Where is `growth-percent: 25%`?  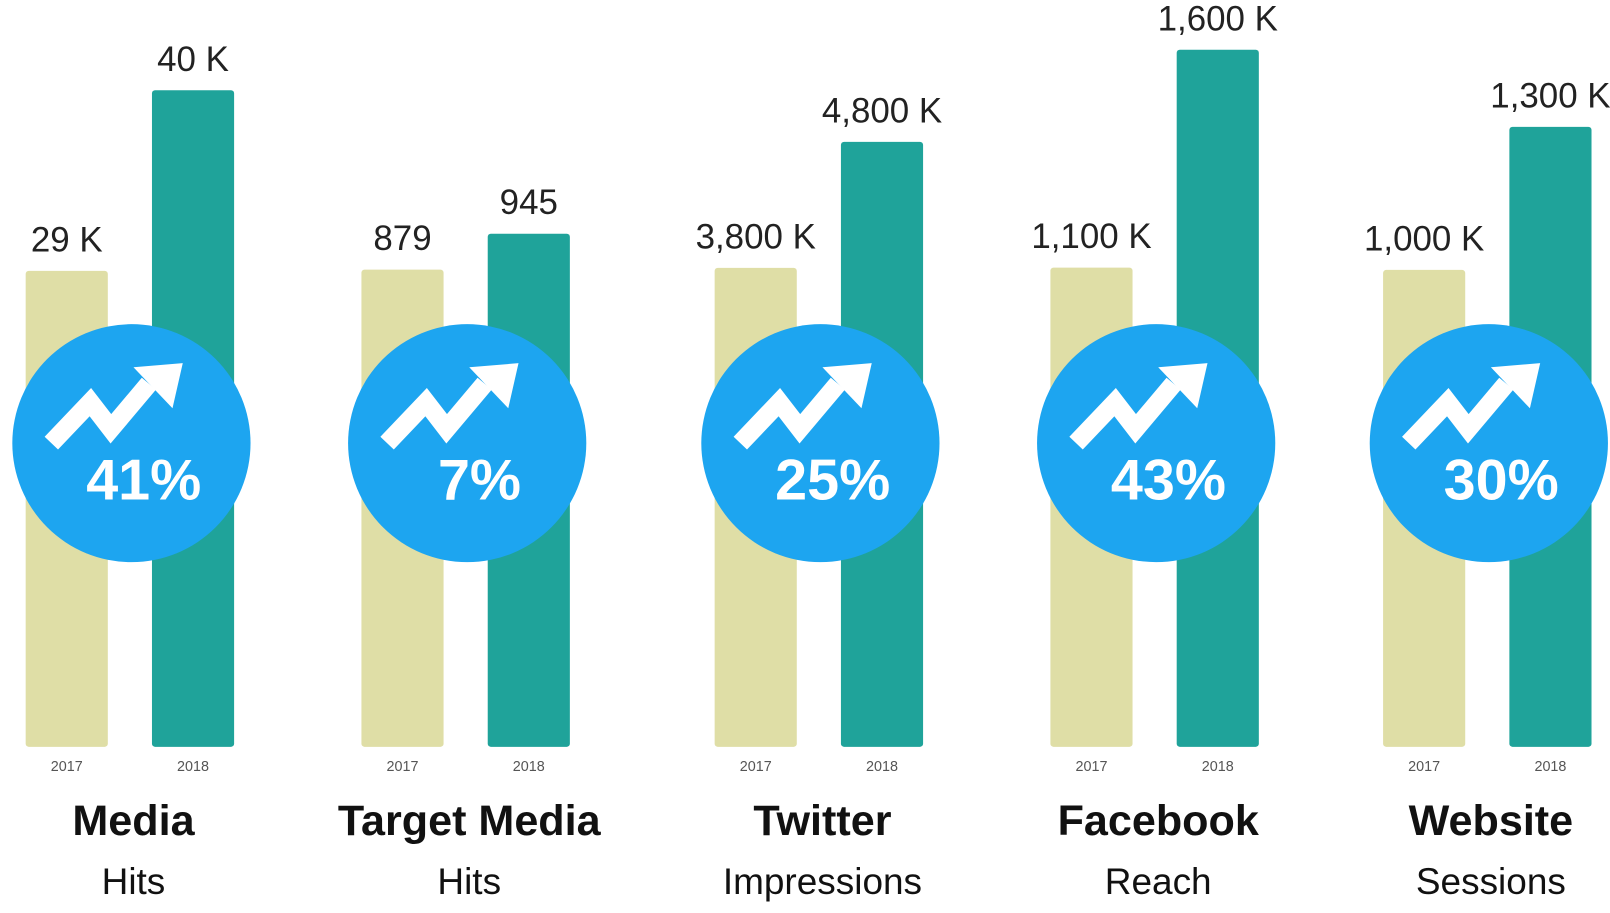
growth-percent: 25% is located at coordinates (832, 480).